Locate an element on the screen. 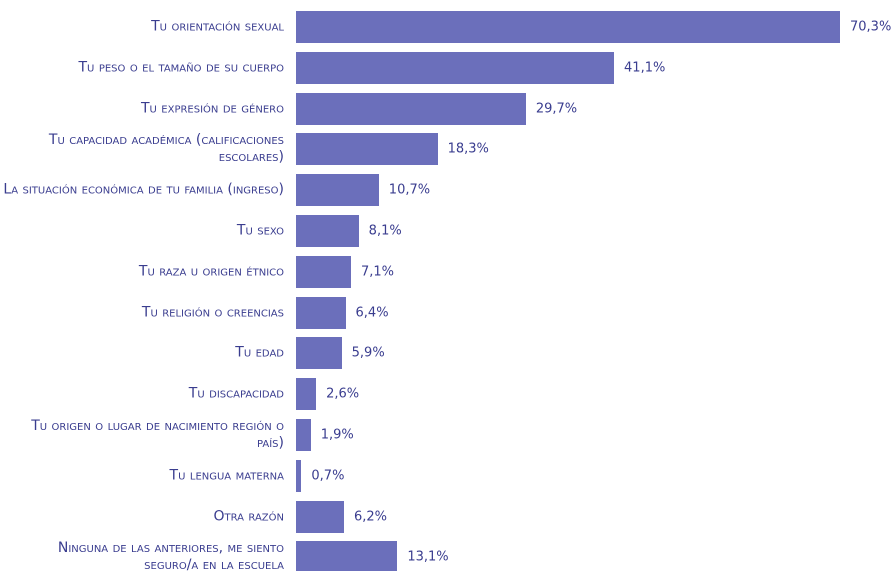 The width and height of the screenshot is (895, 571). category-label: Tu sexo is located at coordinates (260, 230).